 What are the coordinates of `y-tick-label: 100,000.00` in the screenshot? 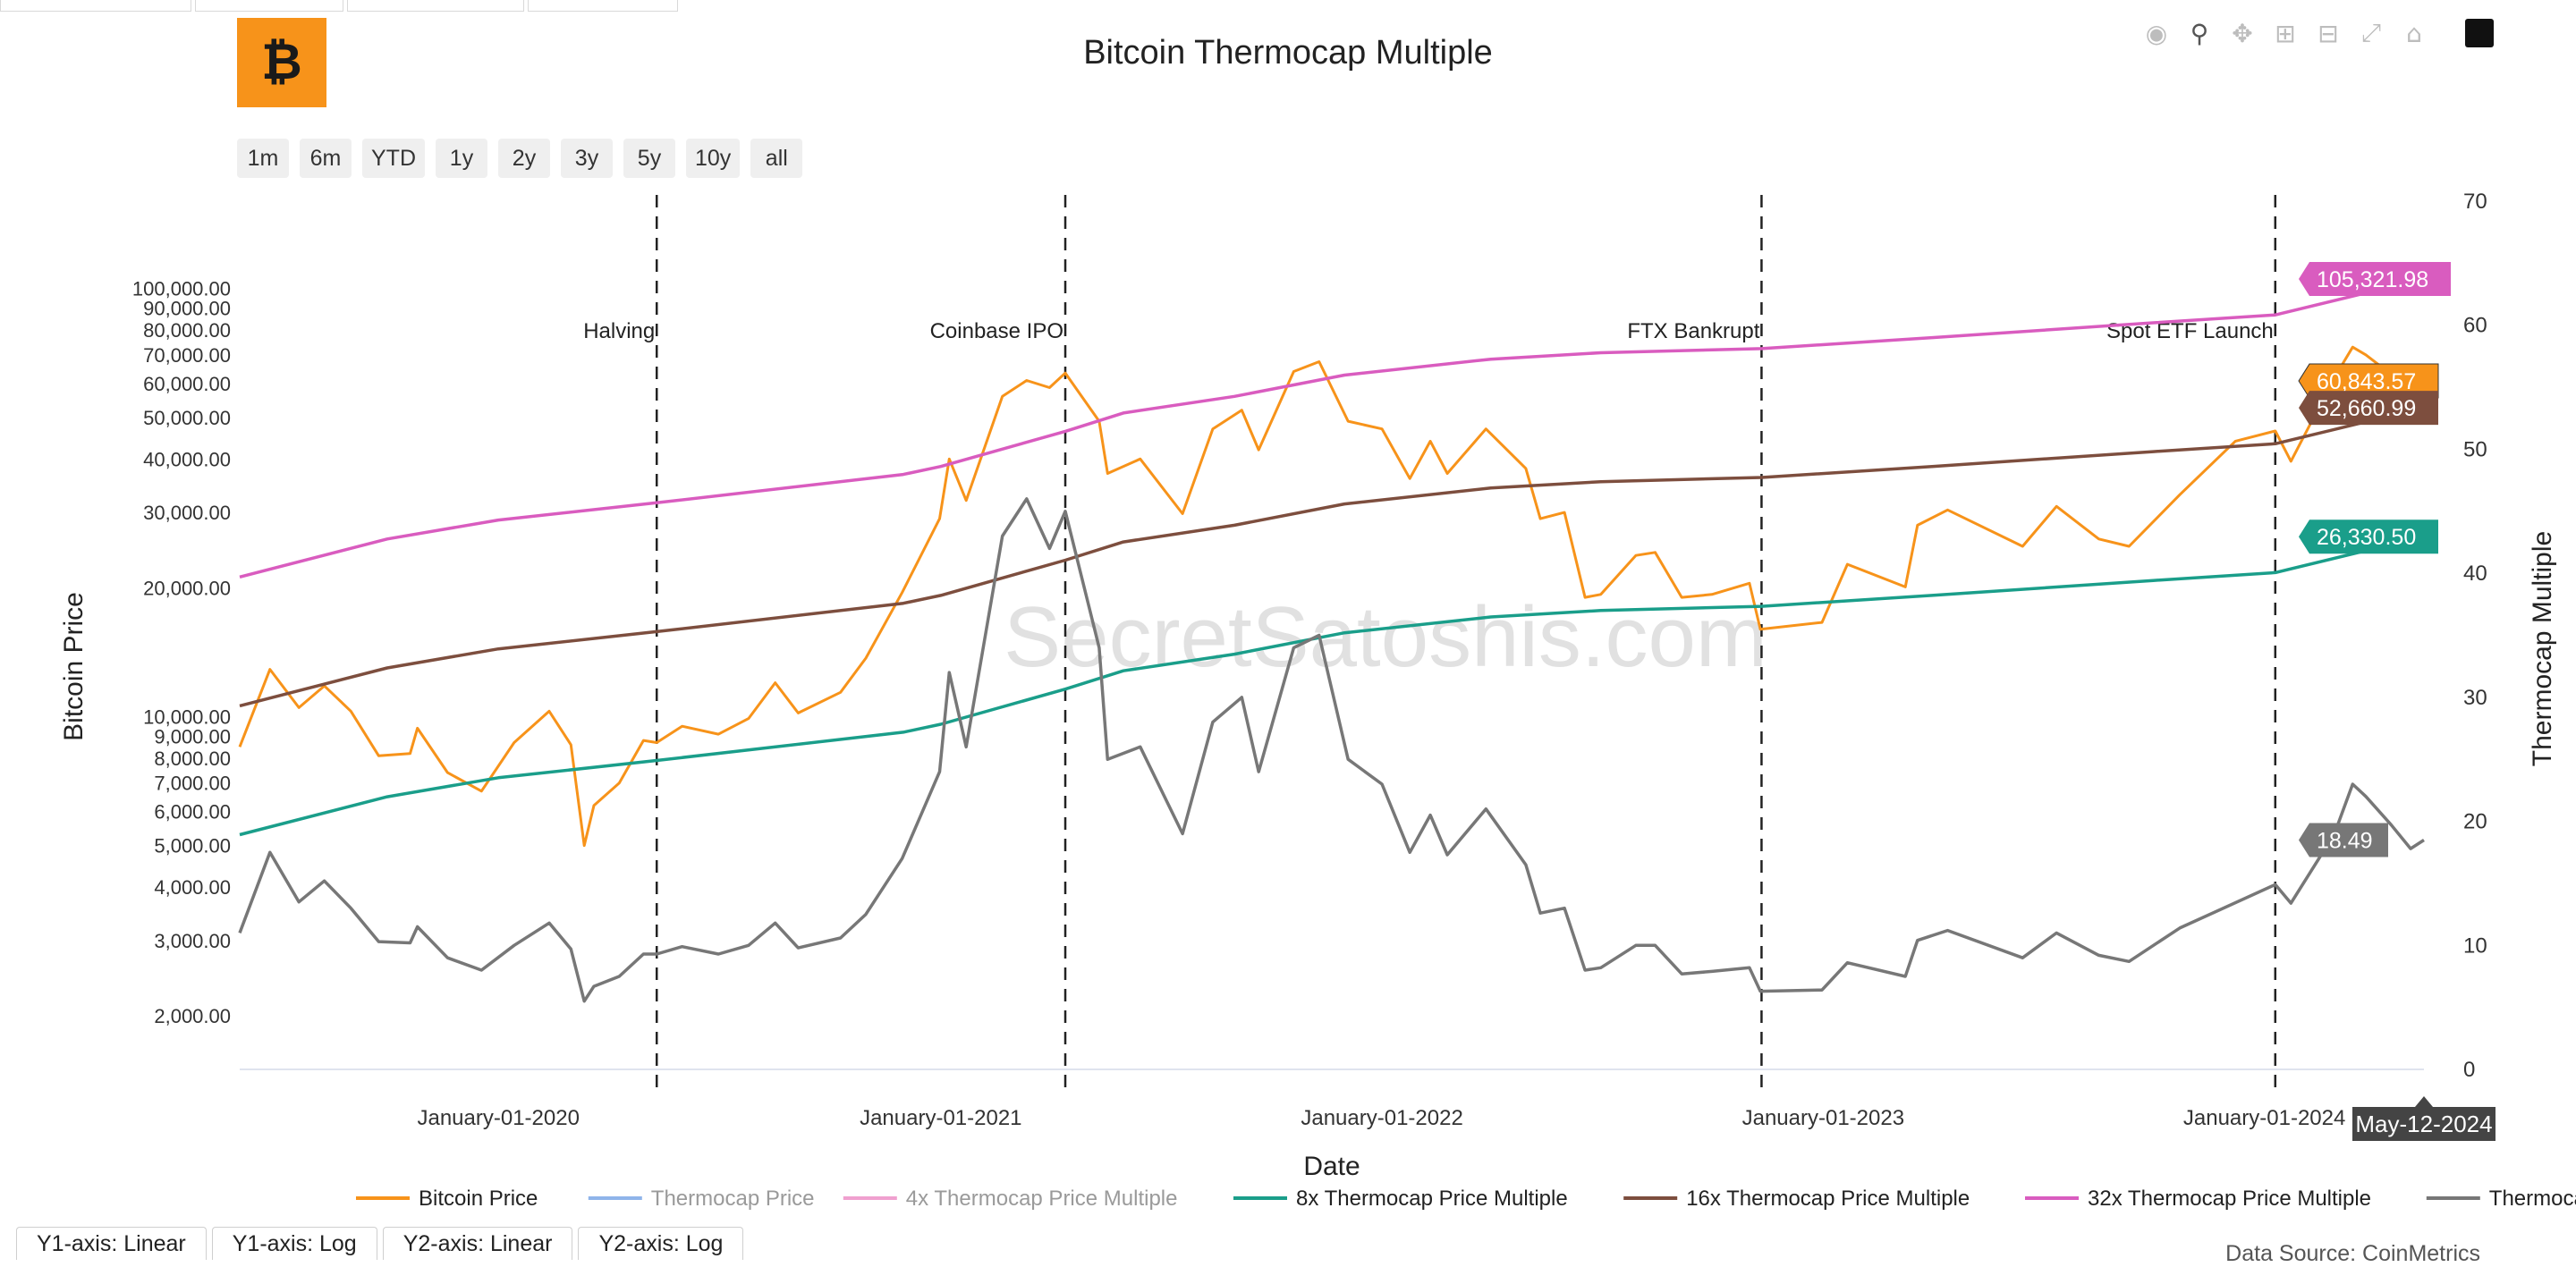 It's located at (181, 289).